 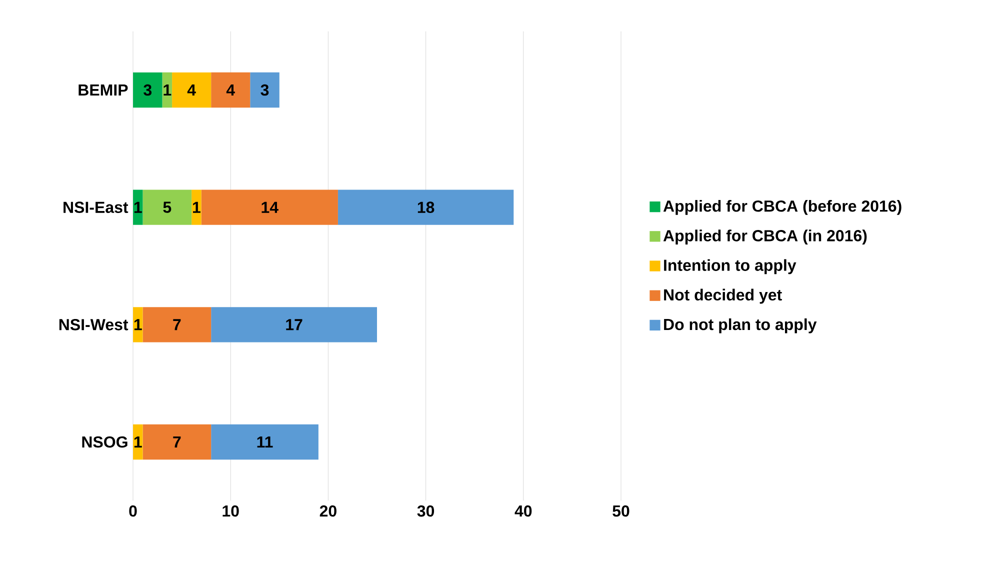 I want to click on legend-label: Intention to apply, so click(x=730, y=266).